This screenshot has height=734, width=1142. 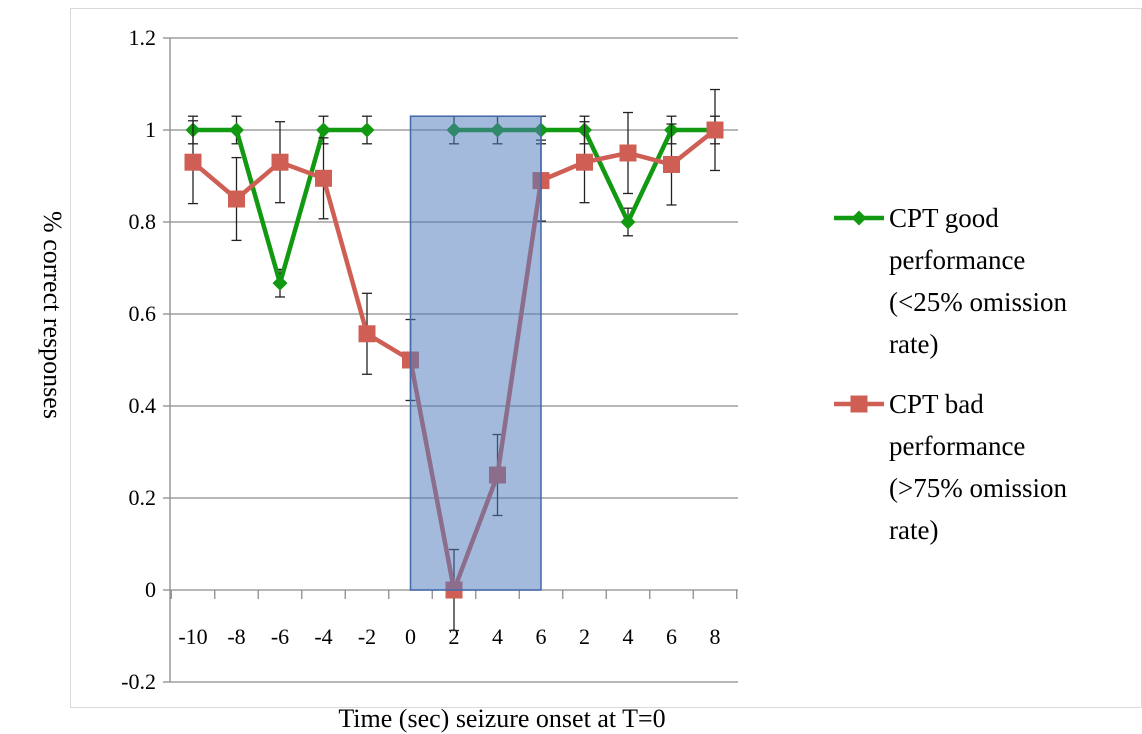 I want to click on legend-label: CPT good performance (<25% omission rate), so click(x=978, y=281).